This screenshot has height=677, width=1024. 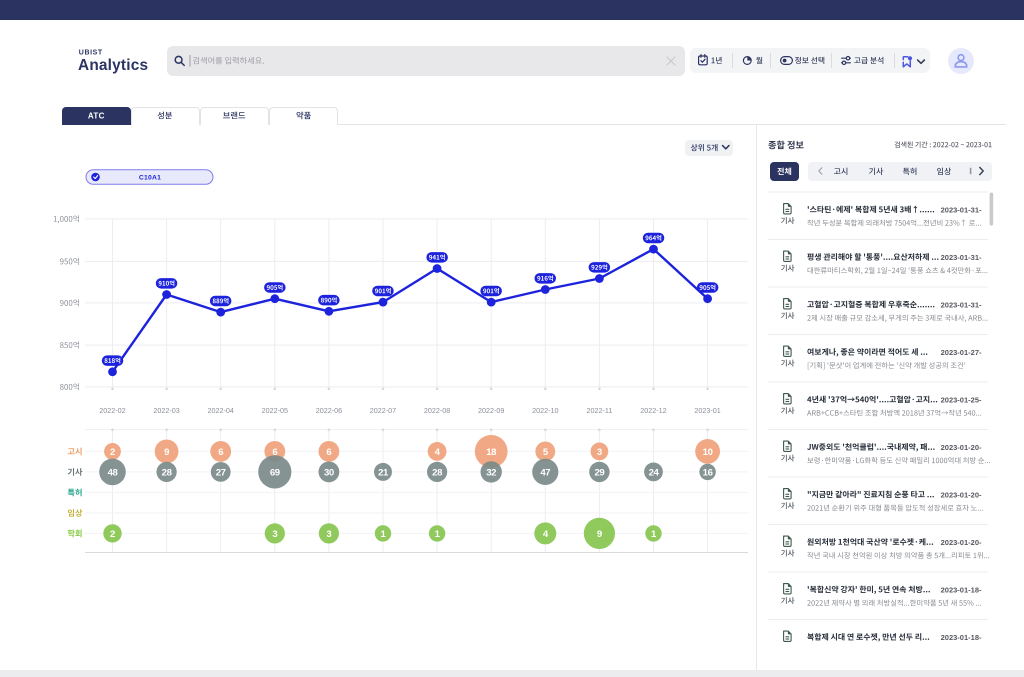 What do you see at coordinates (112, 410) in the screenshot?
I see `svg-text: 2022-02` at bounding box center [112, 410].